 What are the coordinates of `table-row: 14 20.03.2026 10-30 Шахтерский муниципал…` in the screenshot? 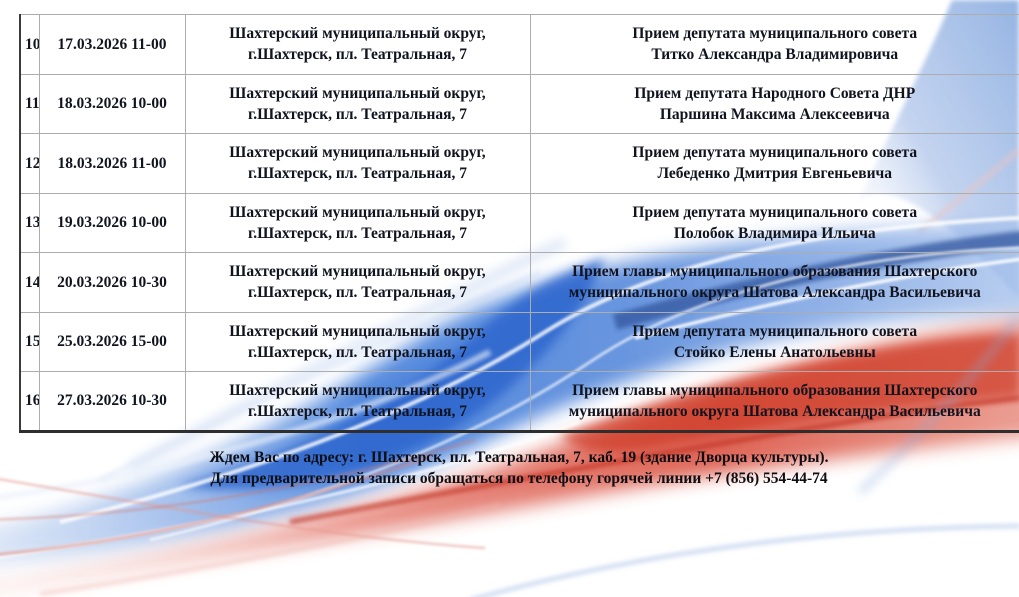 It's located at (519, 282).